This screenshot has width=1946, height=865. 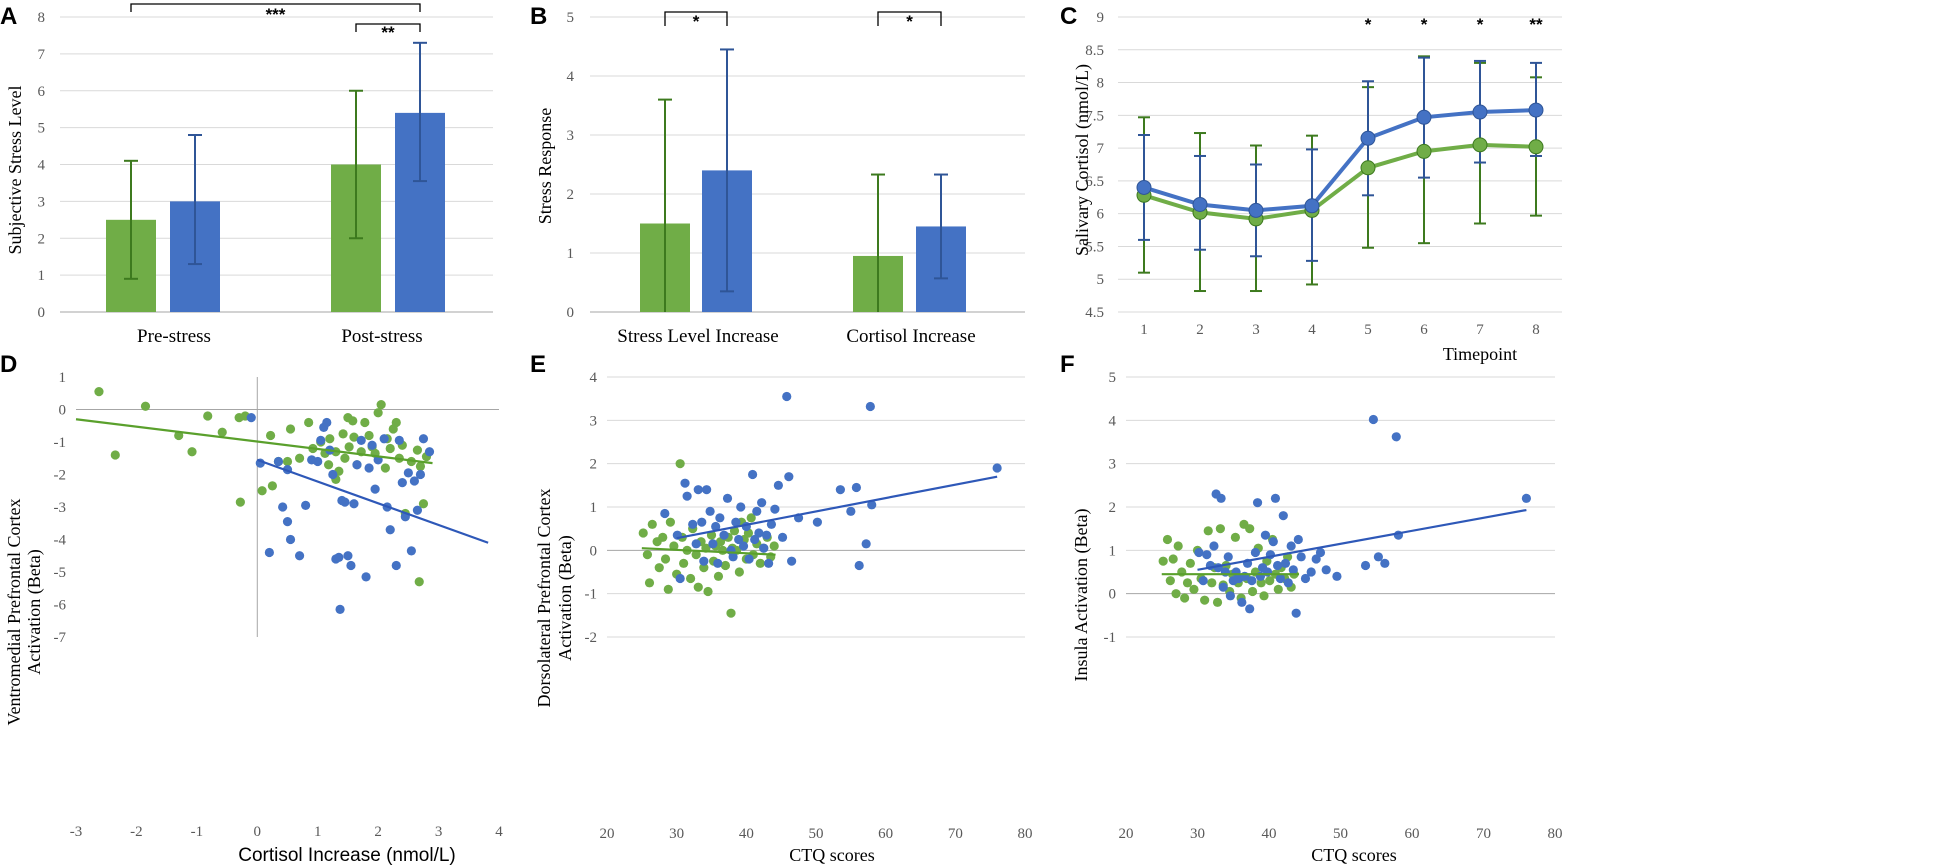 What do you see at coordinates (60, 443) in the screenshot?
I see `y-tick-label: -1` at bounding box center [60, 443].